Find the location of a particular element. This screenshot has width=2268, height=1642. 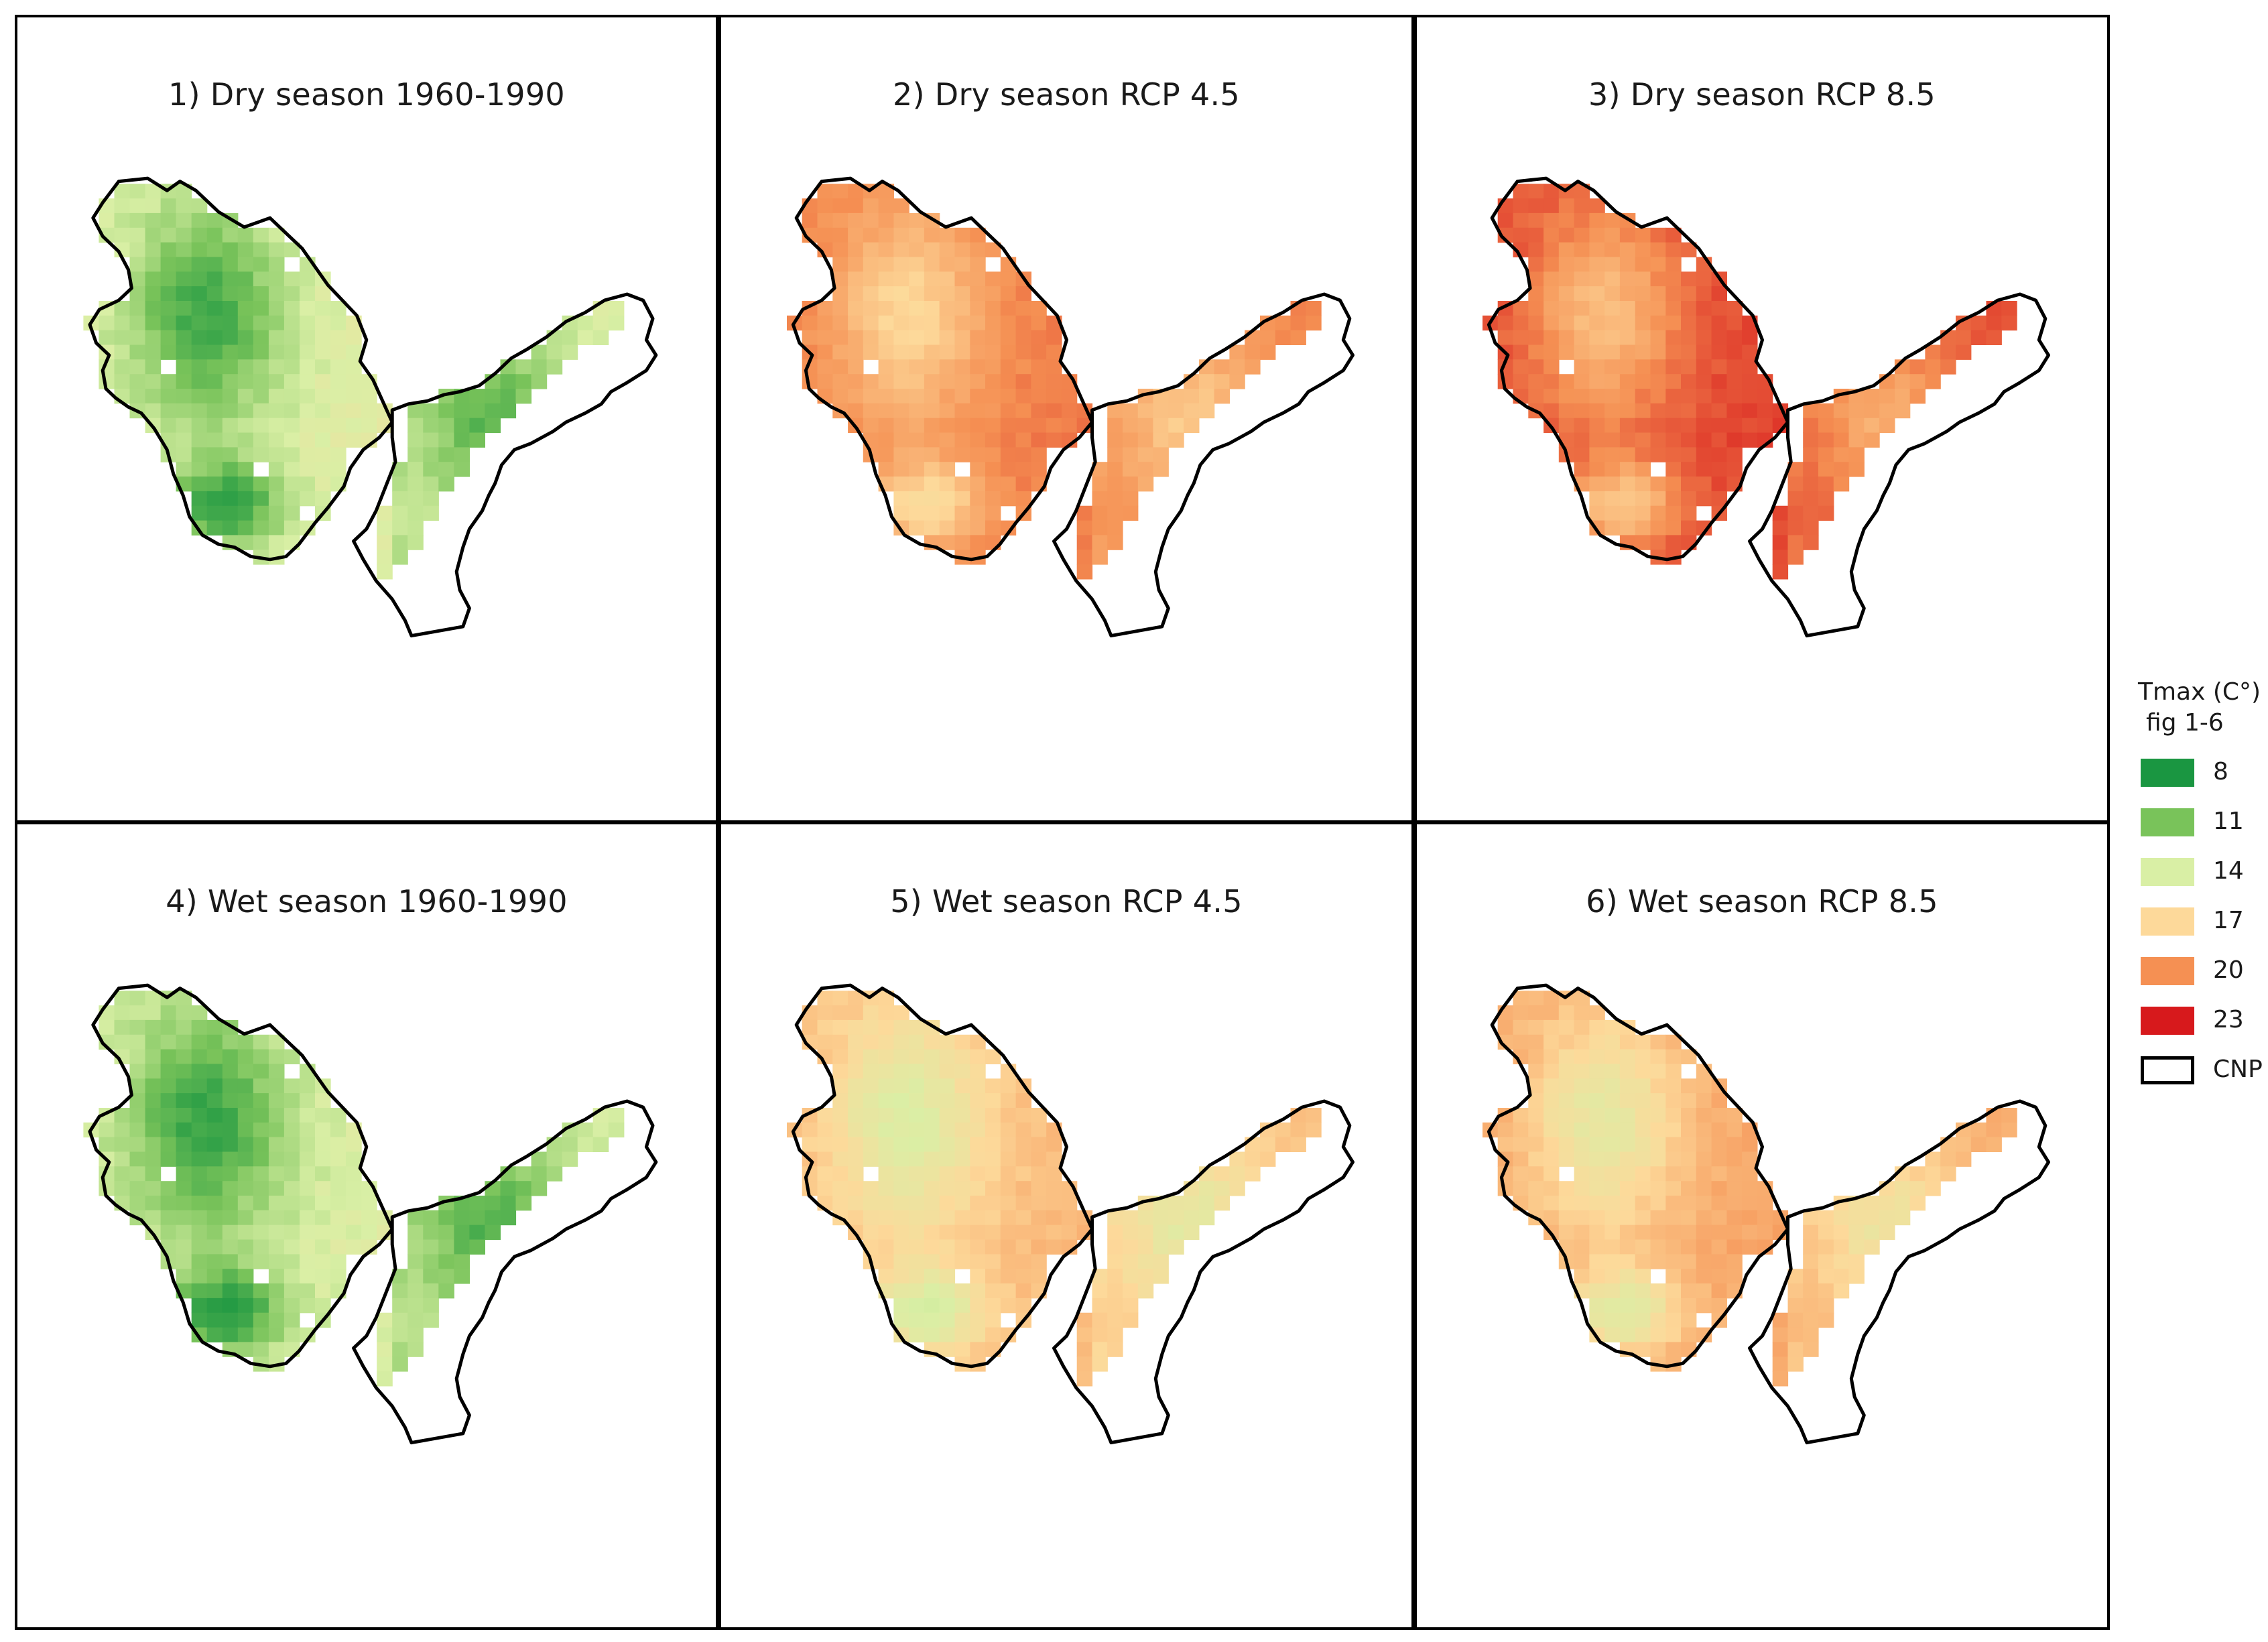

legend-item-17: 17 is located at coordinates (2201, 928).